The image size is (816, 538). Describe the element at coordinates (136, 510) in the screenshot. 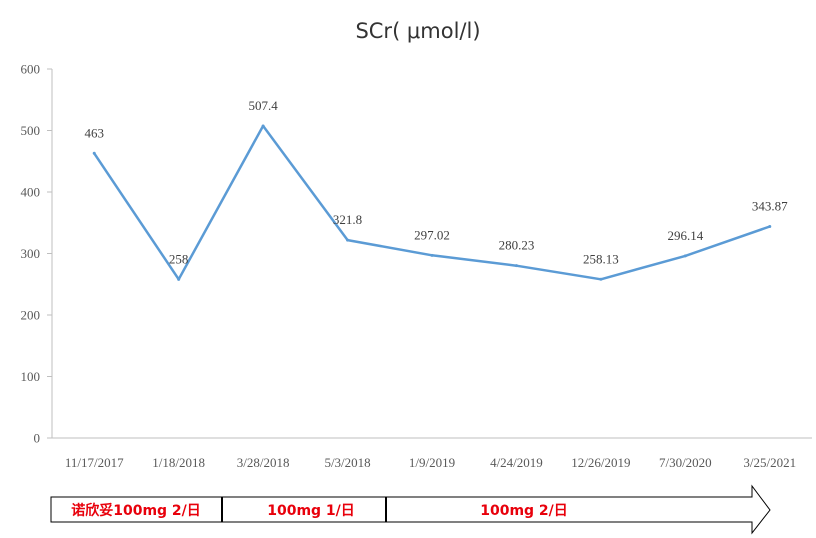

I see `phase-1-label: 诺欣妥100mg 2/日` at that location.